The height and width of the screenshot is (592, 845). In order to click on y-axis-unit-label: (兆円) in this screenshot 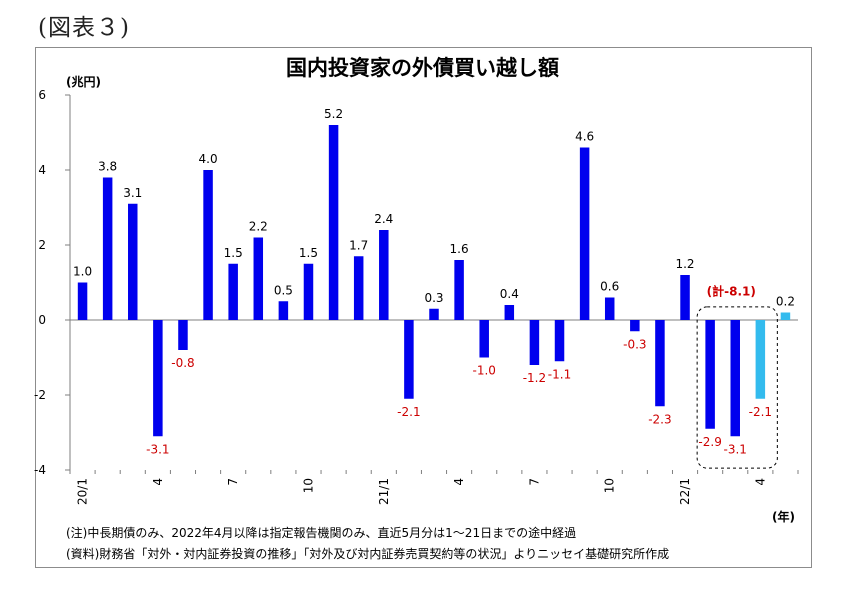, I will do `click(83, 82)`.